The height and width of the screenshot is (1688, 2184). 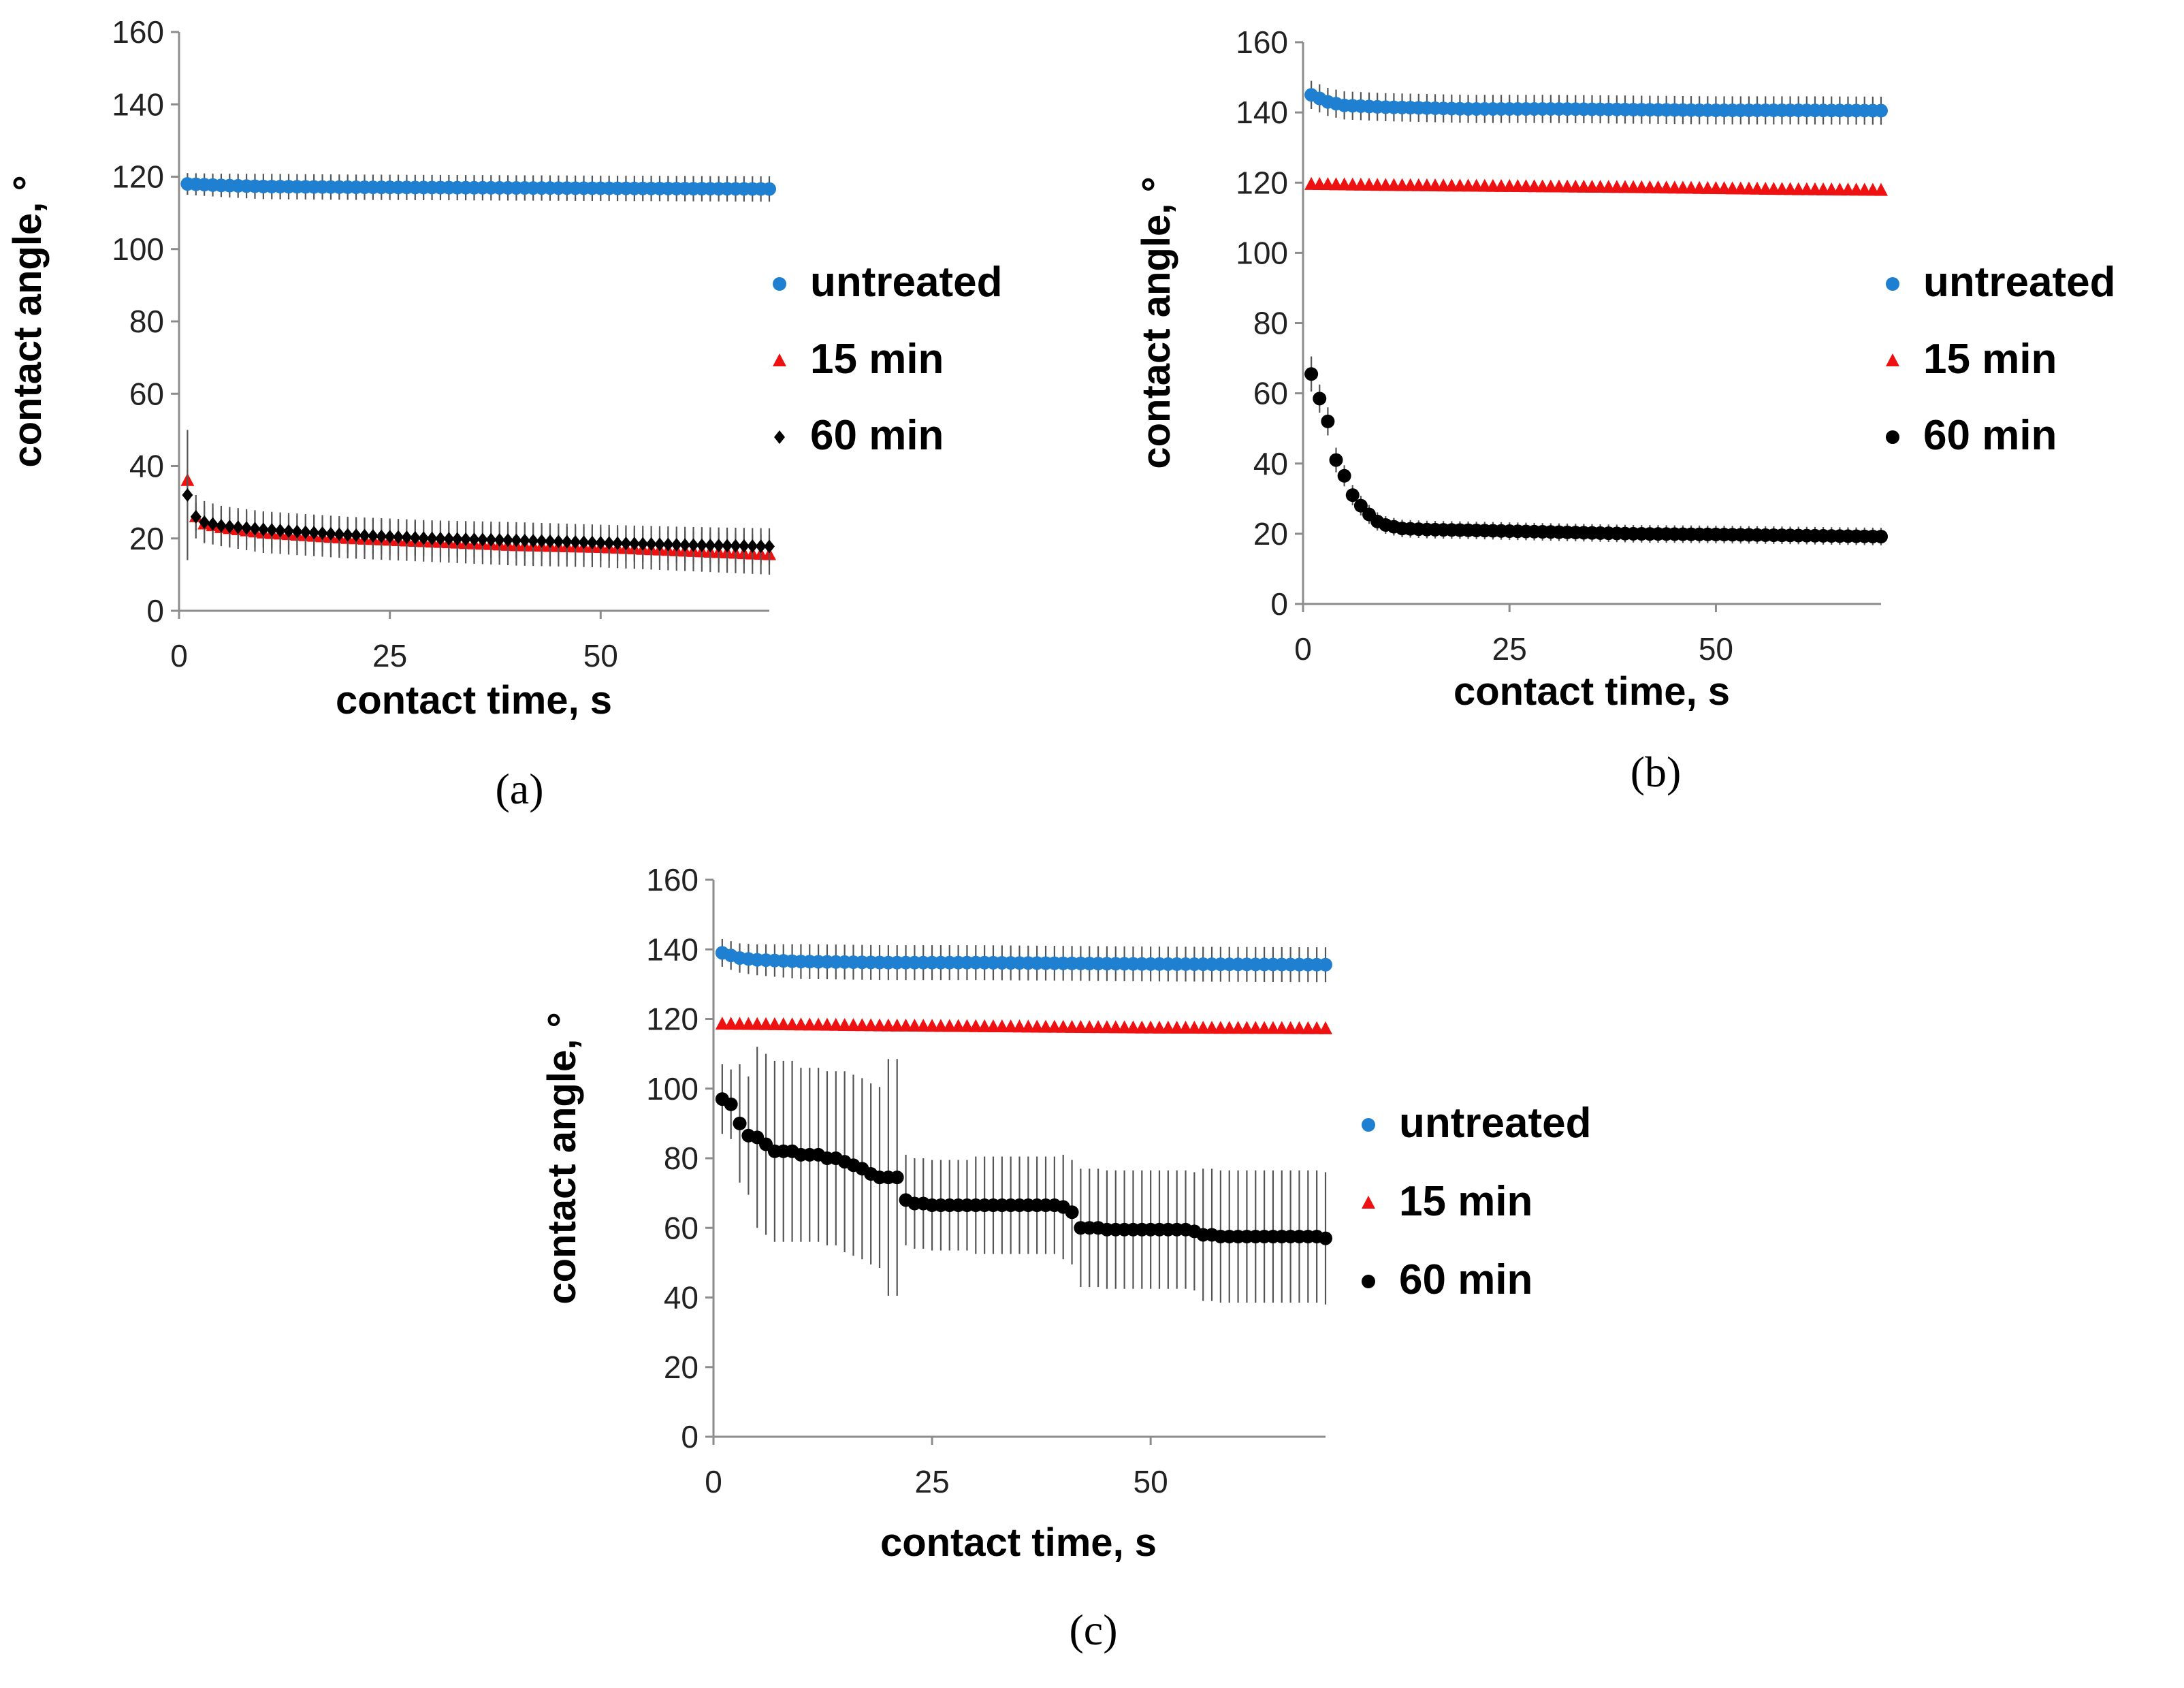 What do you see at coordinates (1024, 1025) in the screenshot?
I see `series-15-min` at bounding box center [1024, 1025].